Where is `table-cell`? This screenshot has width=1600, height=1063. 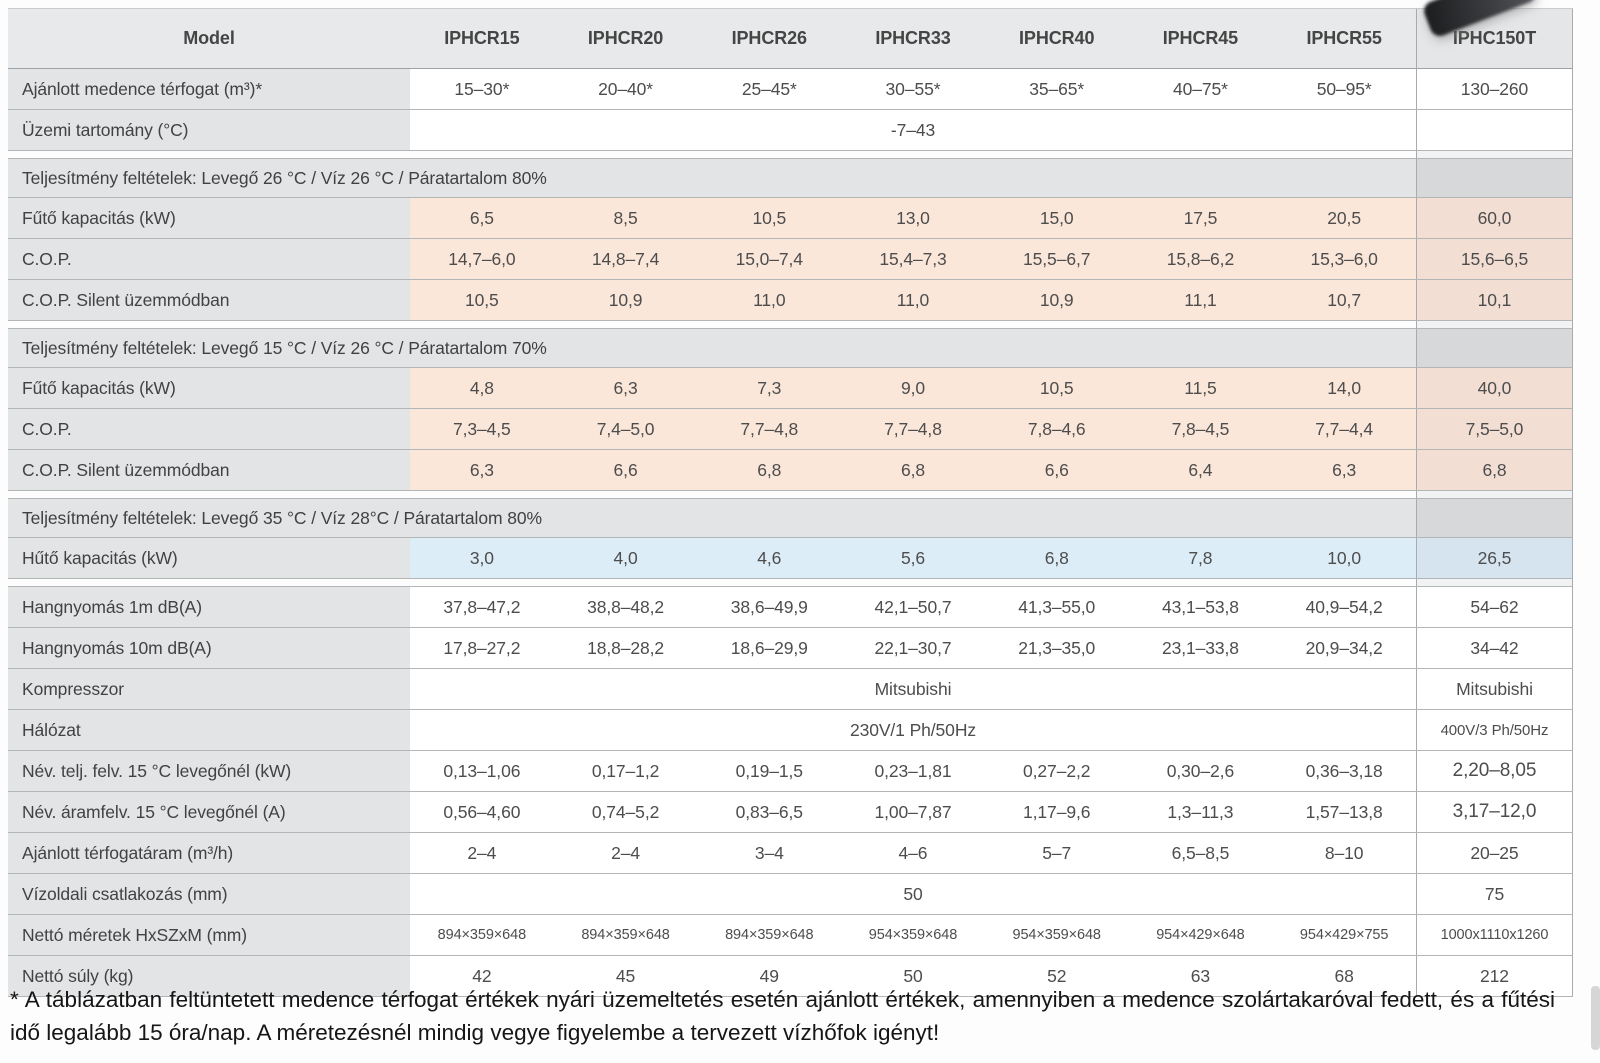
table-cell is located at coordinates (1494, 130).